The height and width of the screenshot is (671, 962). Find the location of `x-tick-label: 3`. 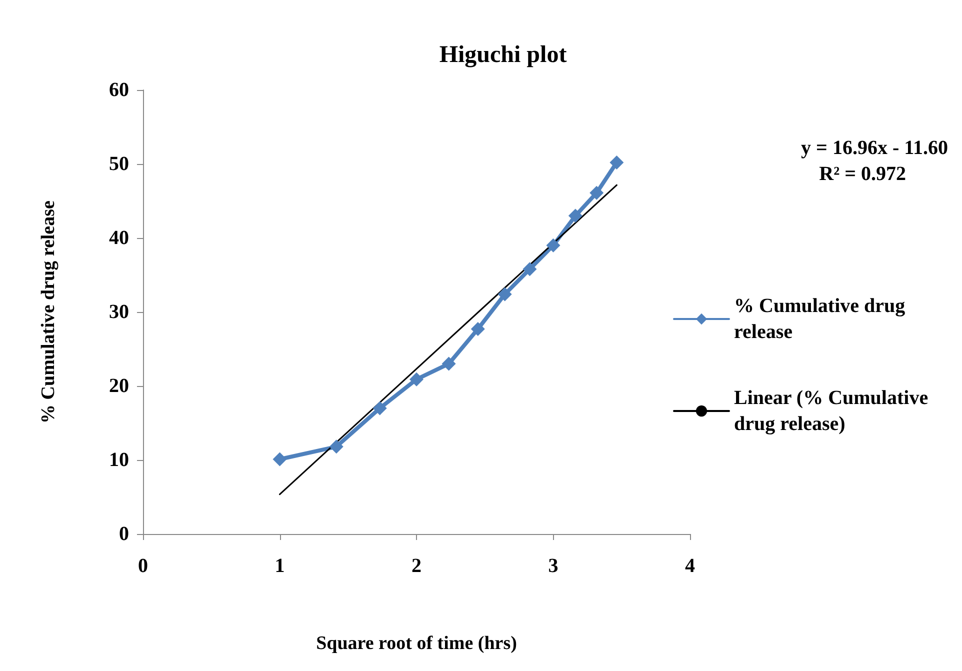

x-tick-label: 3 is located at coordinates (553, 566).